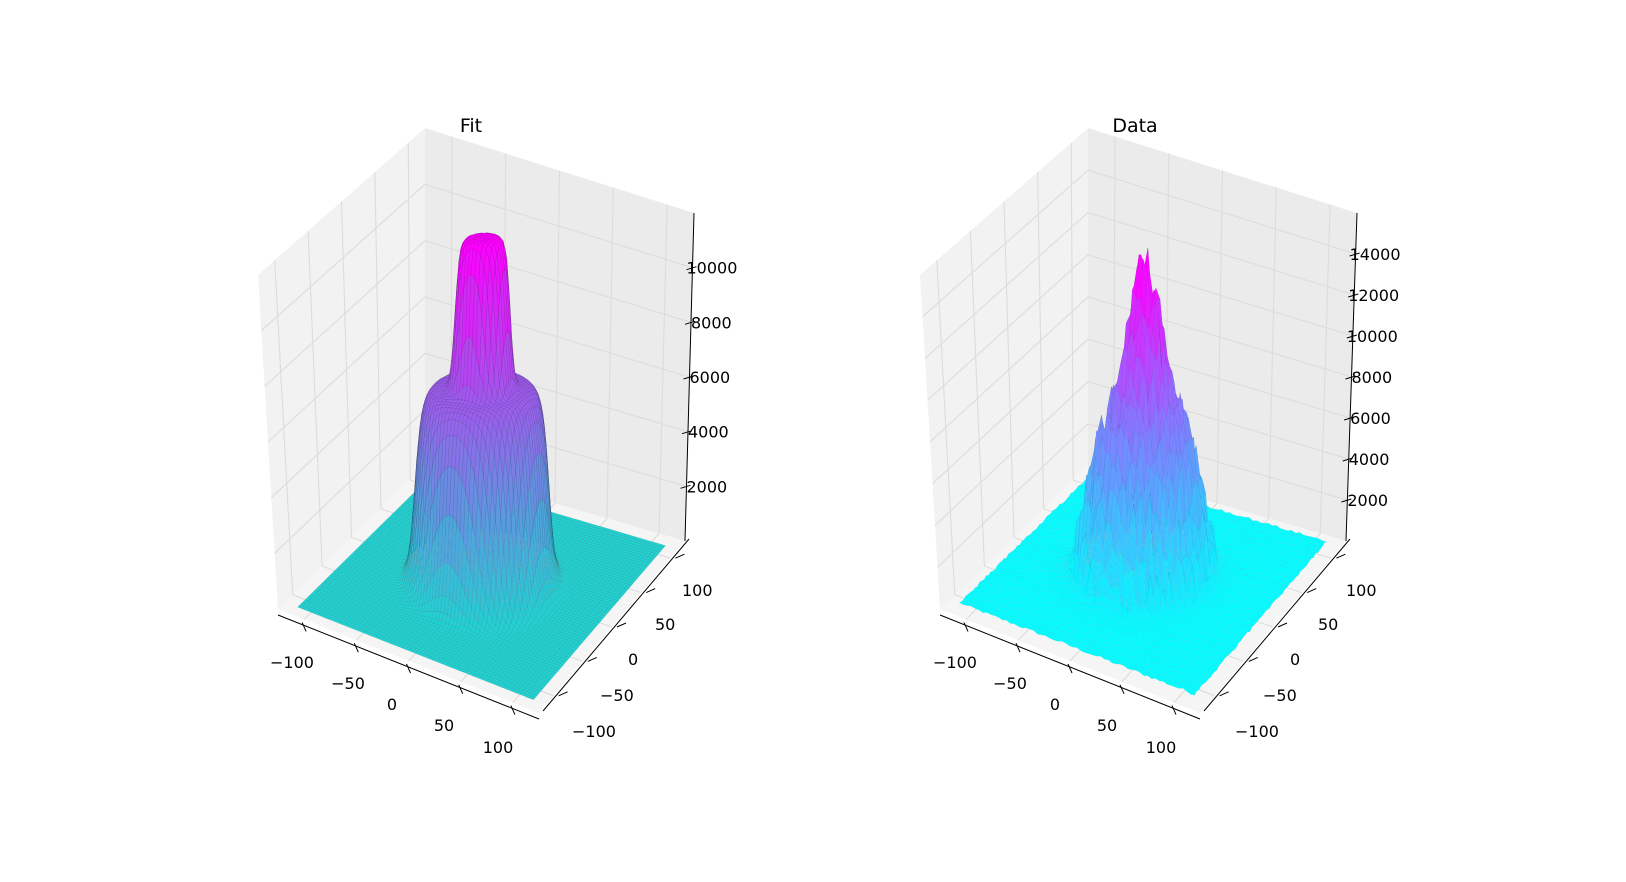 The image size is (1626, 882). What do you see at coordinates (444, 725) in the screenshot?
I see `x-tick-label: 50` at bounding box center [444, 725].